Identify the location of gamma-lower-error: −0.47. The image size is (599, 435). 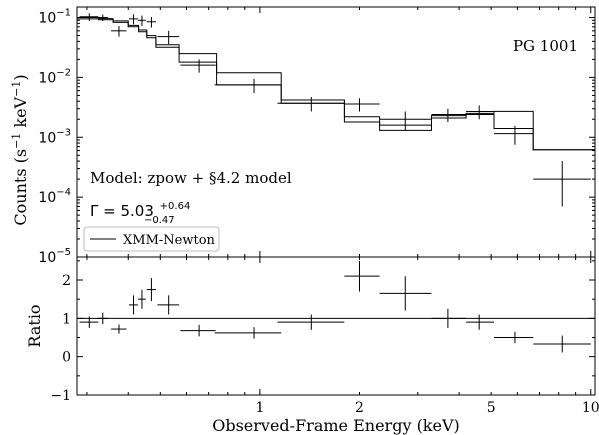
(159, 220).